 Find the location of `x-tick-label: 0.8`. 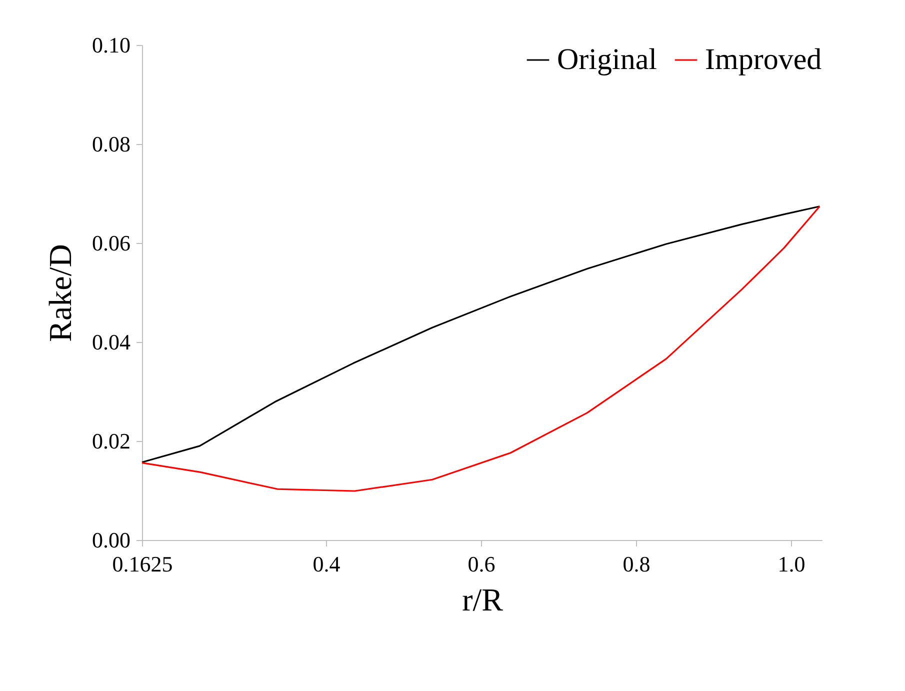

x-tick-label: 0.8 is located at coordinates (636, 564).